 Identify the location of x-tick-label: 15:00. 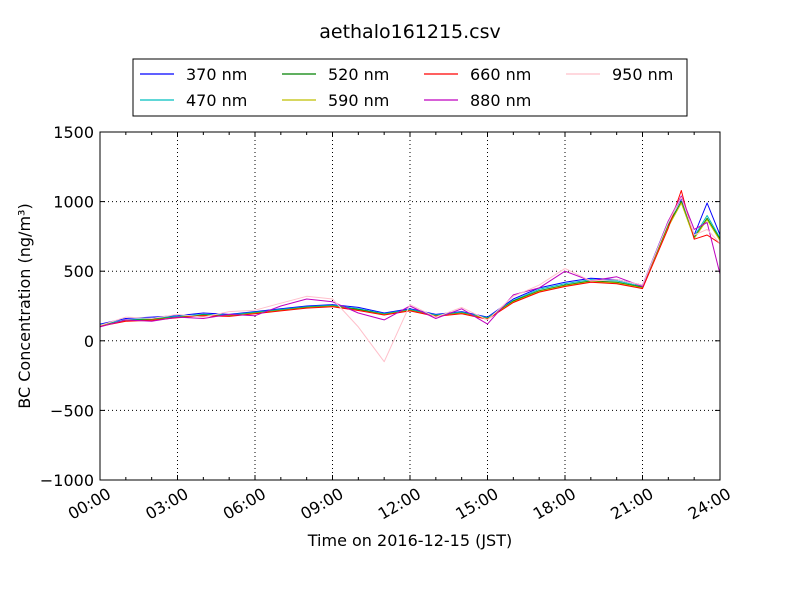
(476, 504).